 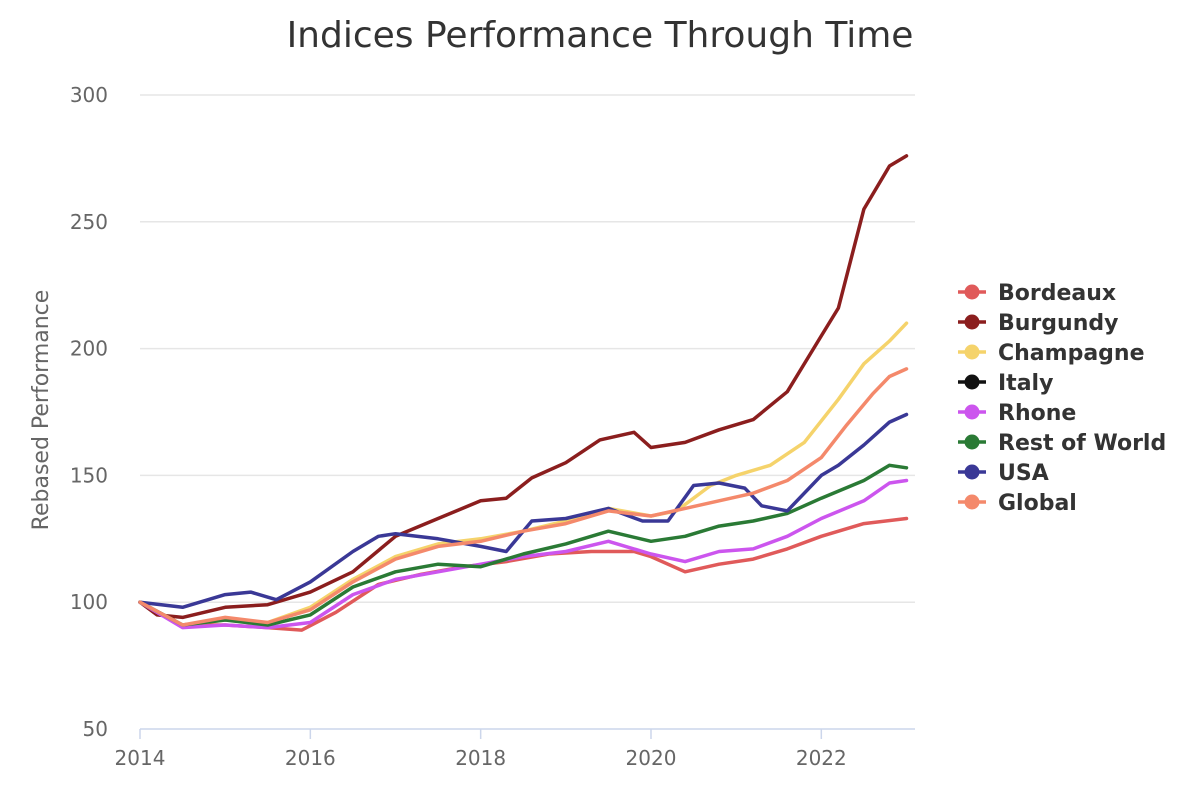 What do you see at coordinates (1025, 383) in the screenshot?
I see `legend-label: Italy` at bounding box center [1025, 383].